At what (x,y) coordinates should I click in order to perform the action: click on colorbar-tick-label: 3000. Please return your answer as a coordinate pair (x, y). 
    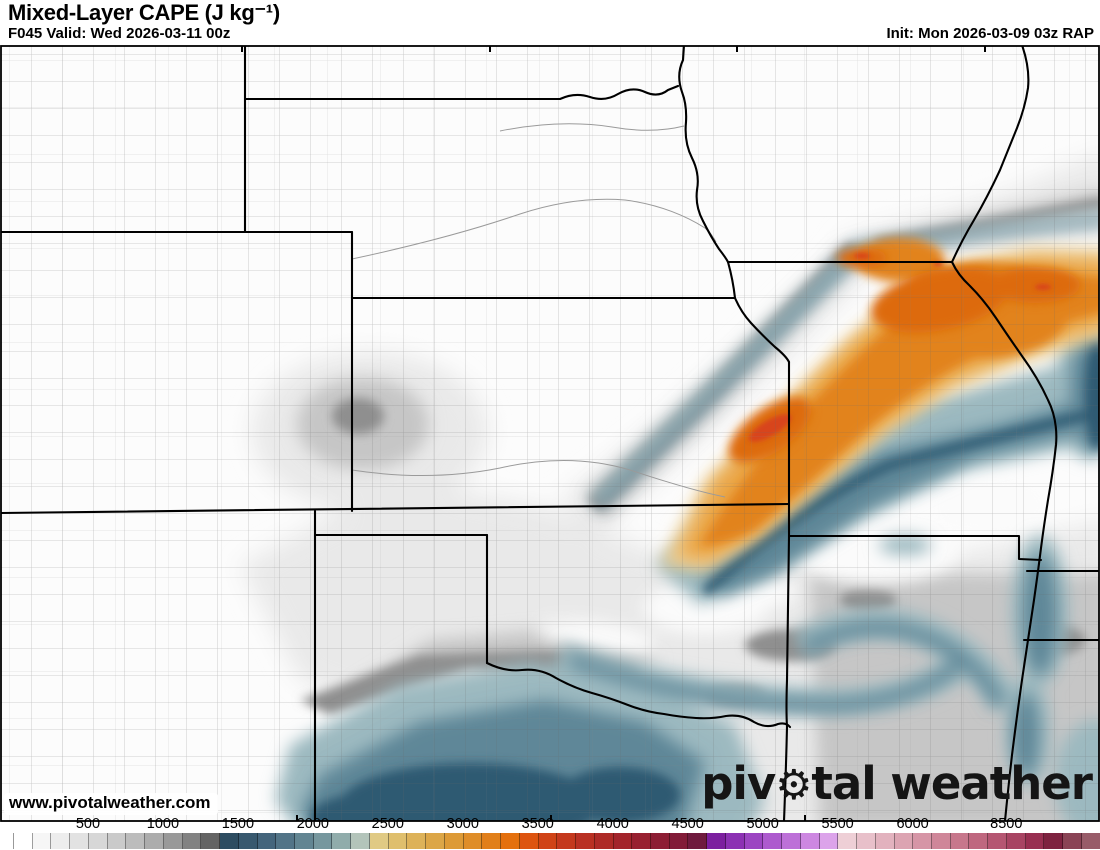
    Looking at the image, I should click on (462, 824).